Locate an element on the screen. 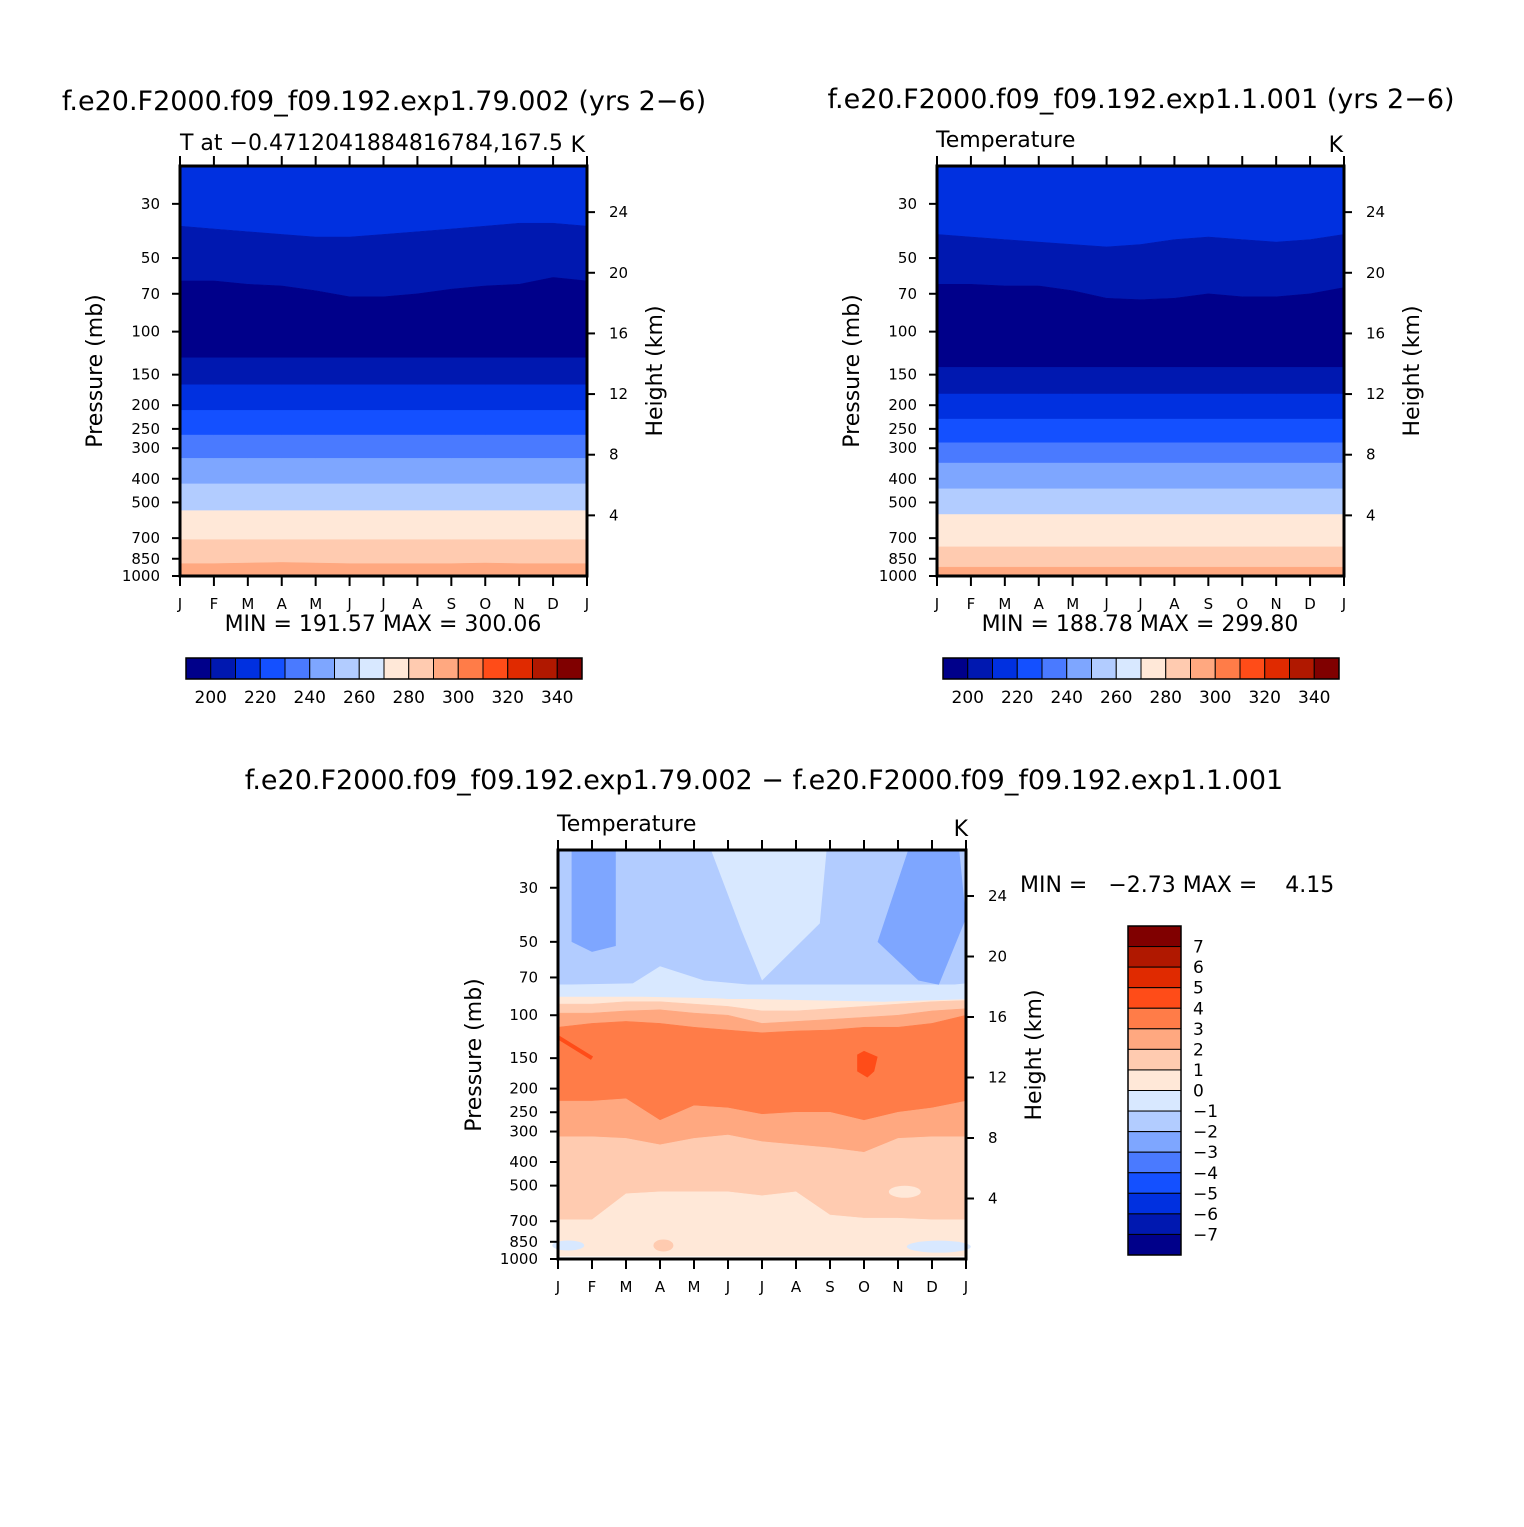  colorbar-label: −6 is located at coordinates (1205, 1215).